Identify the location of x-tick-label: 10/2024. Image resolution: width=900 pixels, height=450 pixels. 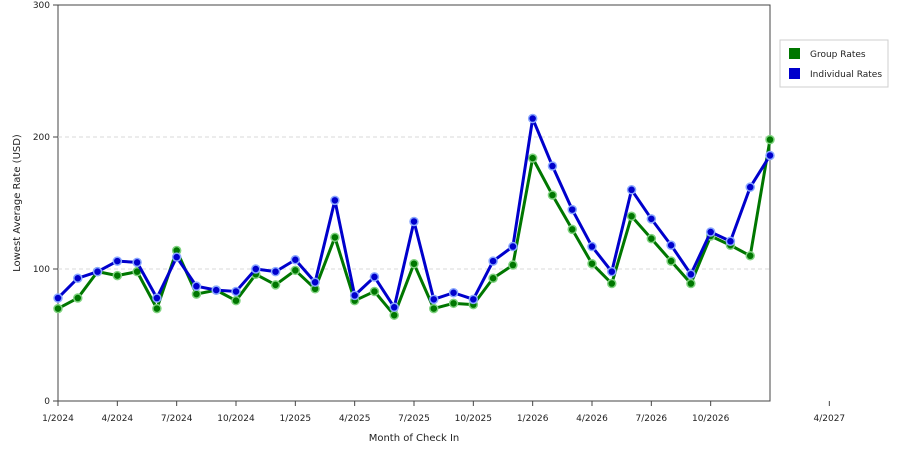
(236, 419).